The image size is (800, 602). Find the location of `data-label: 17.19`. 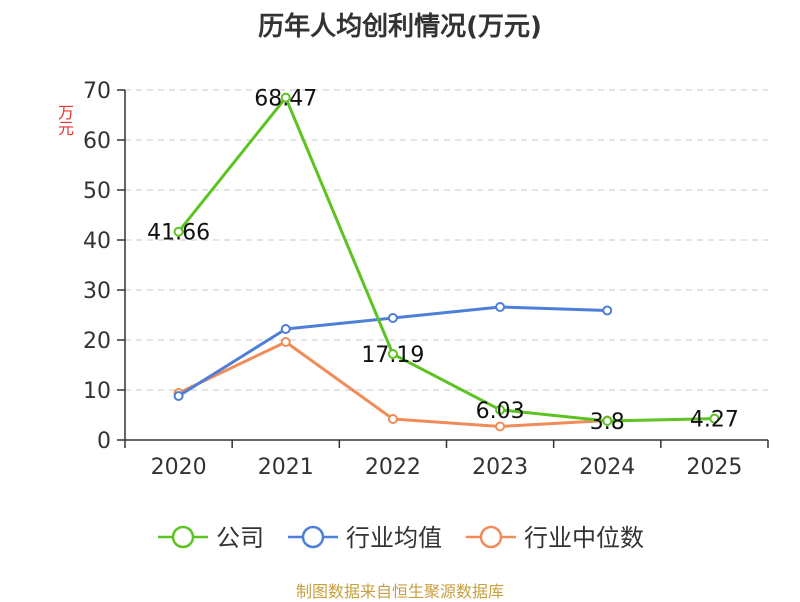

data-label: 17.19 is located at coordinates (392, 355).